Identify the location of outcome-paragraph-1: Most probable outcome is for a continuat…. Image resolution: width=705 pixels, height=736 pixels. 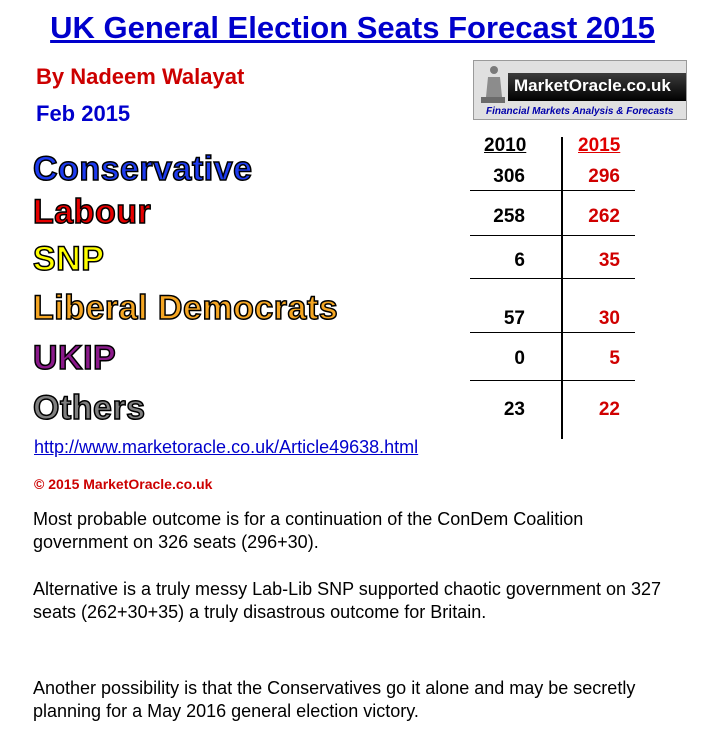
(308, 530).